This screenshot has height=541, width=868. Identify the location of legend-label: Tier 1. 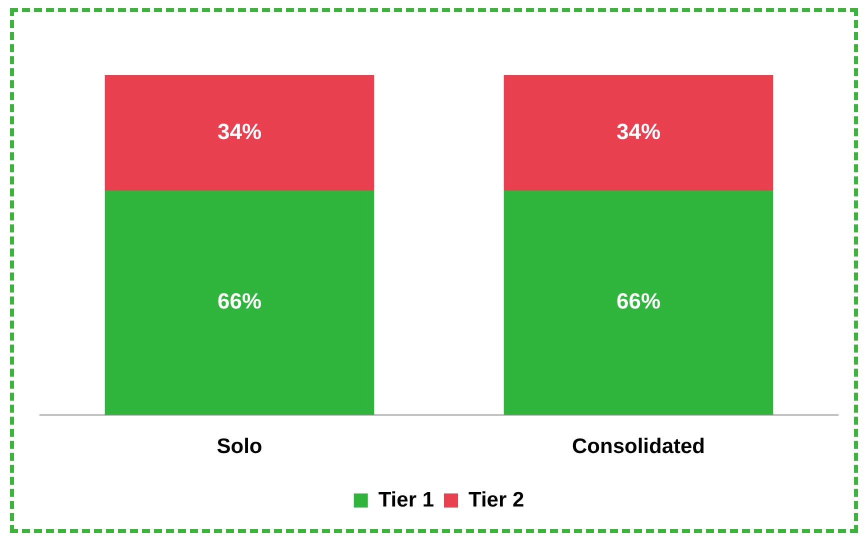
(406, 500).